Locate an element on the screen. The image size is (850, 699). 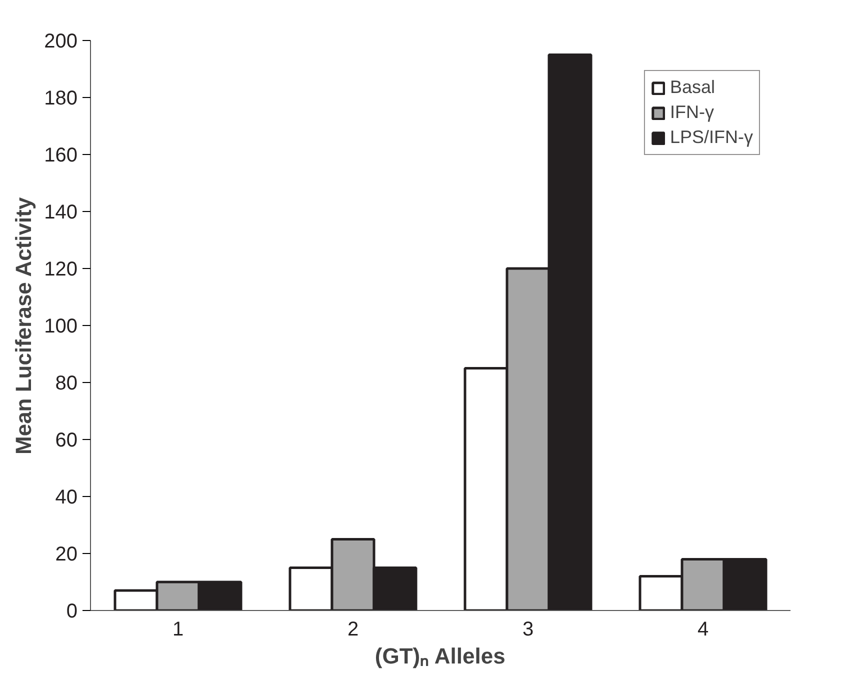
legend-label: Basal is located at coordinates (693, 87).